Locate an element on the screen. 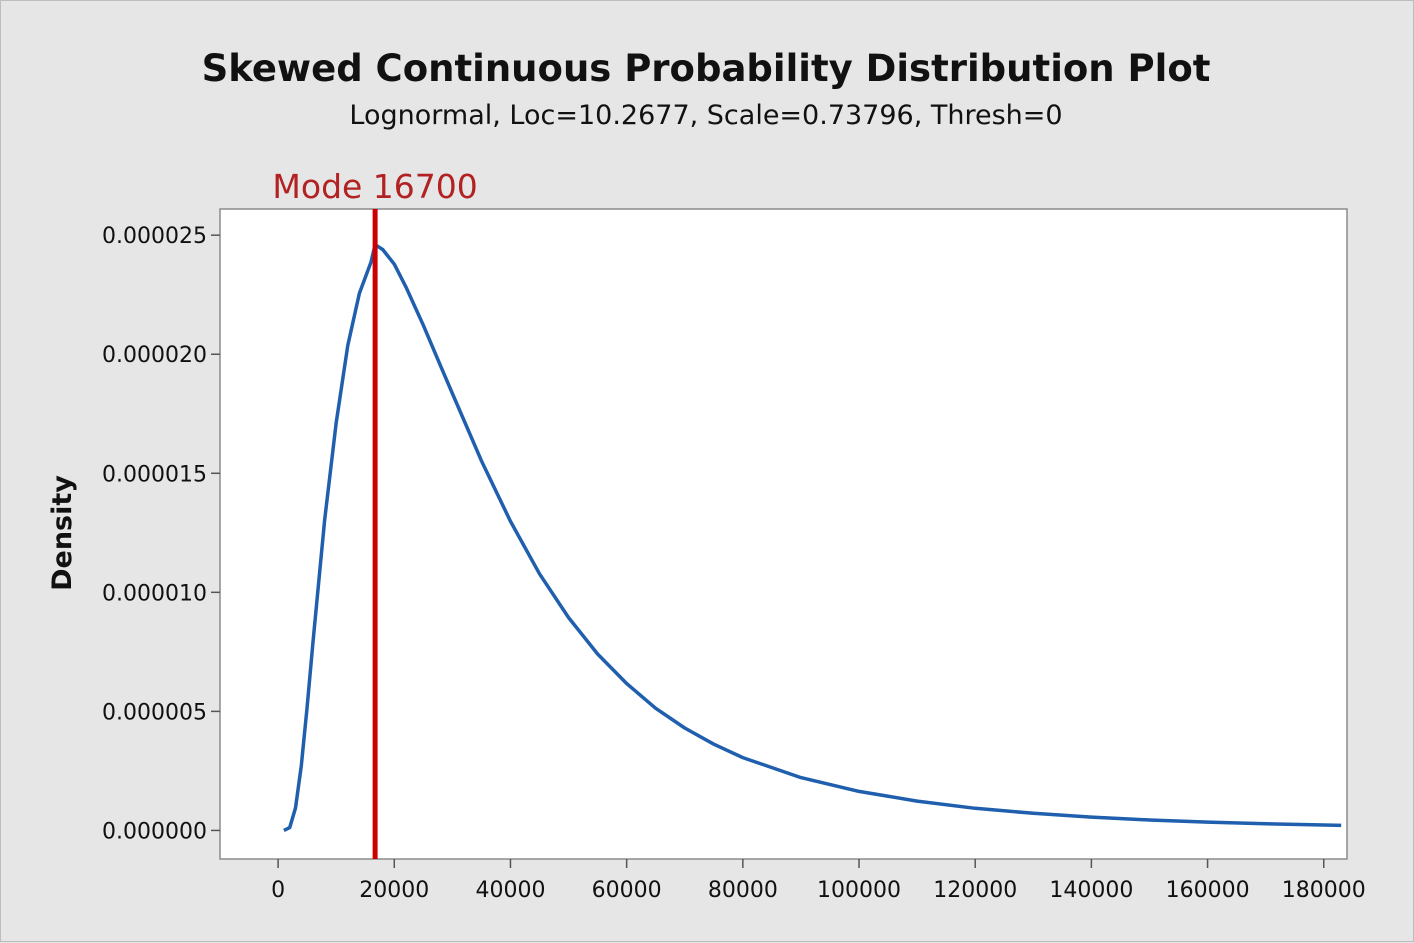 This screenshot has height=943, width=1414. x-tick-label: 120000 is located at coordinates (975, 890).